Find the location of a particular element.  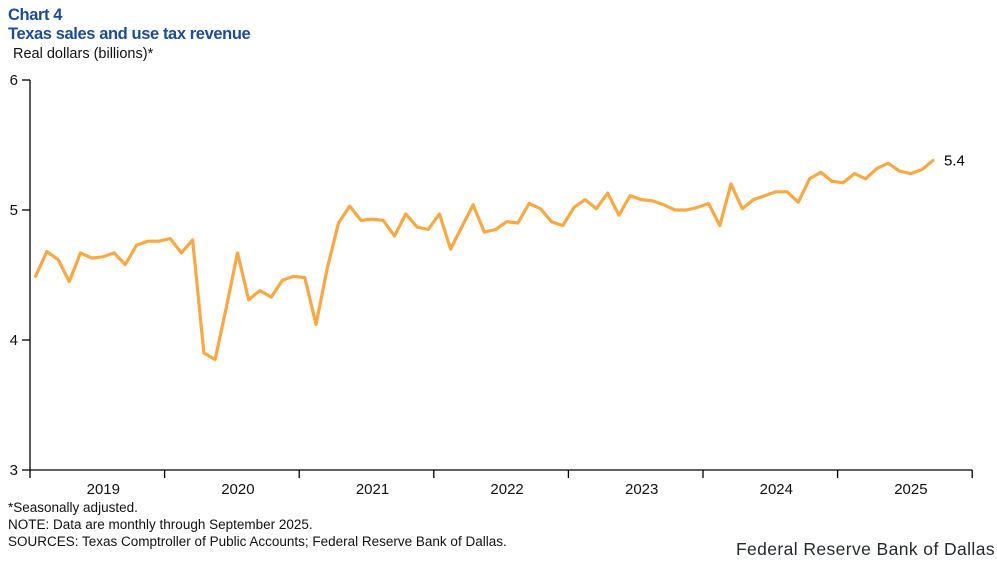

y-tick-label: 6 is located at coordinates (14, 80).